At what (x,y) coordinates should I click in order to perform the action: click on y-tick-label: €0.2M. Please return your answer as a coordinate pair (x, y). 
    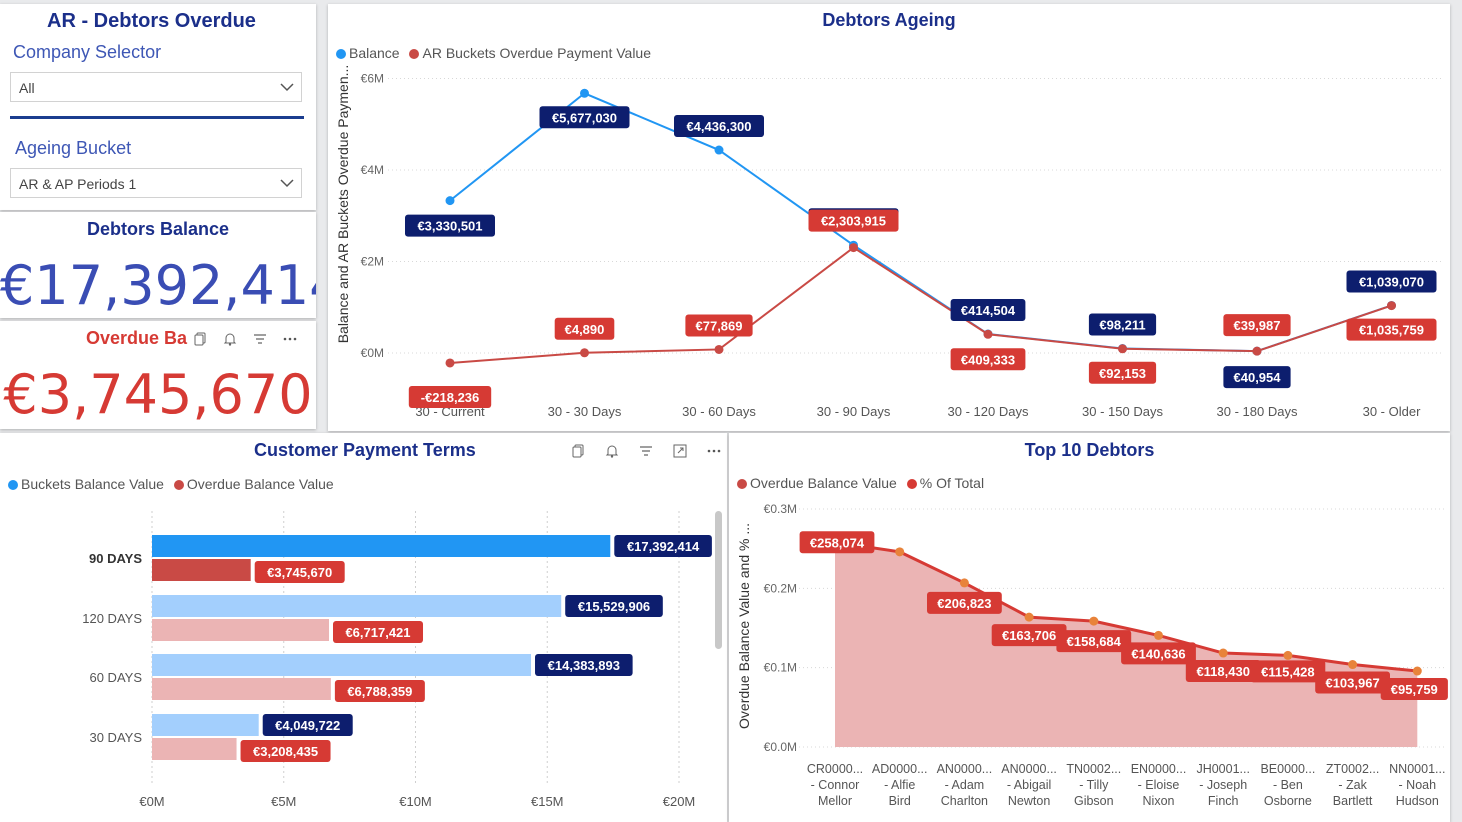
    Looking at the image, I should click on (780, 588).